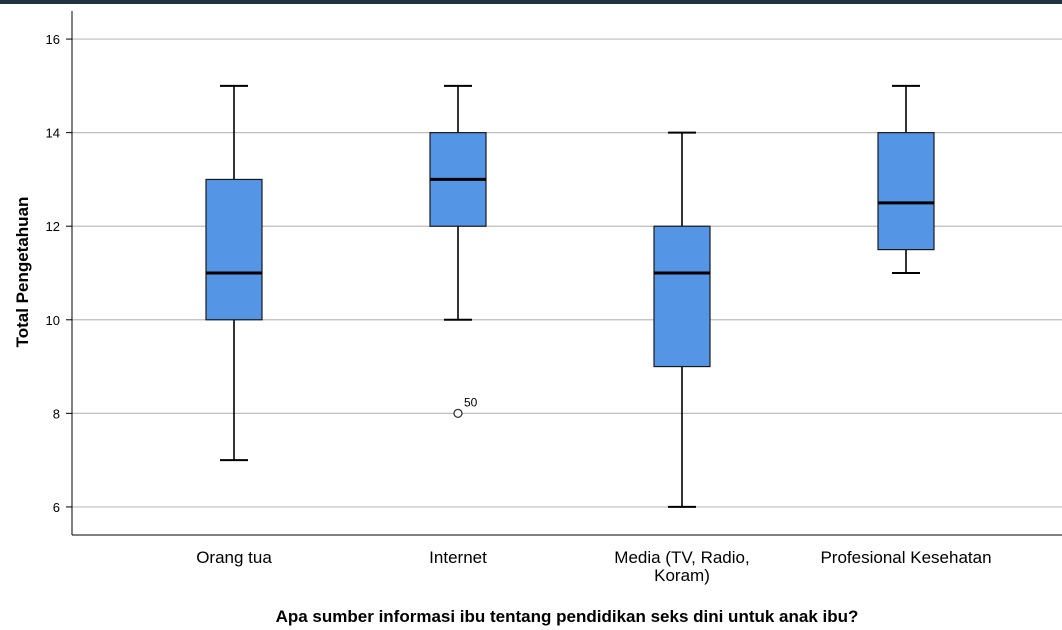 This screenshot has height=630, width=1062. I want to click on outlier-point, so click(458, 413).